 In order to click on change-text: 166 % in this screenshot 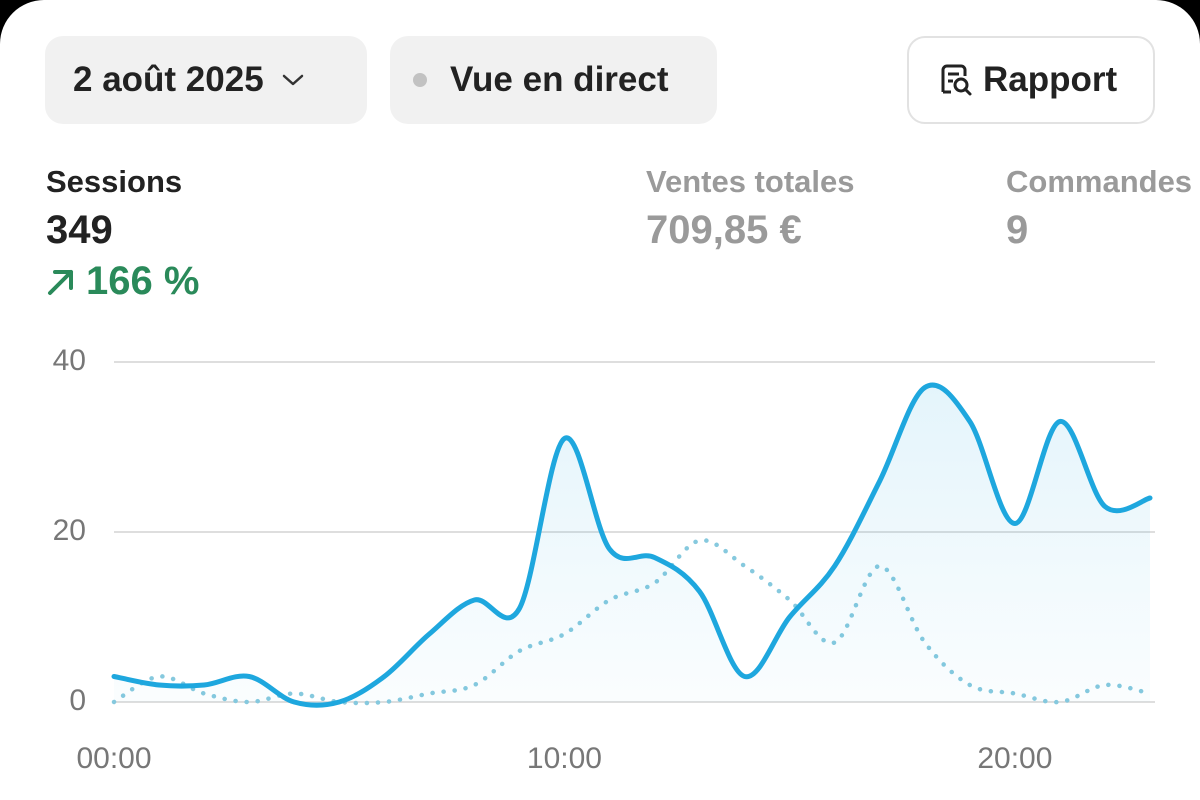, I will do `click(143, 281)`.